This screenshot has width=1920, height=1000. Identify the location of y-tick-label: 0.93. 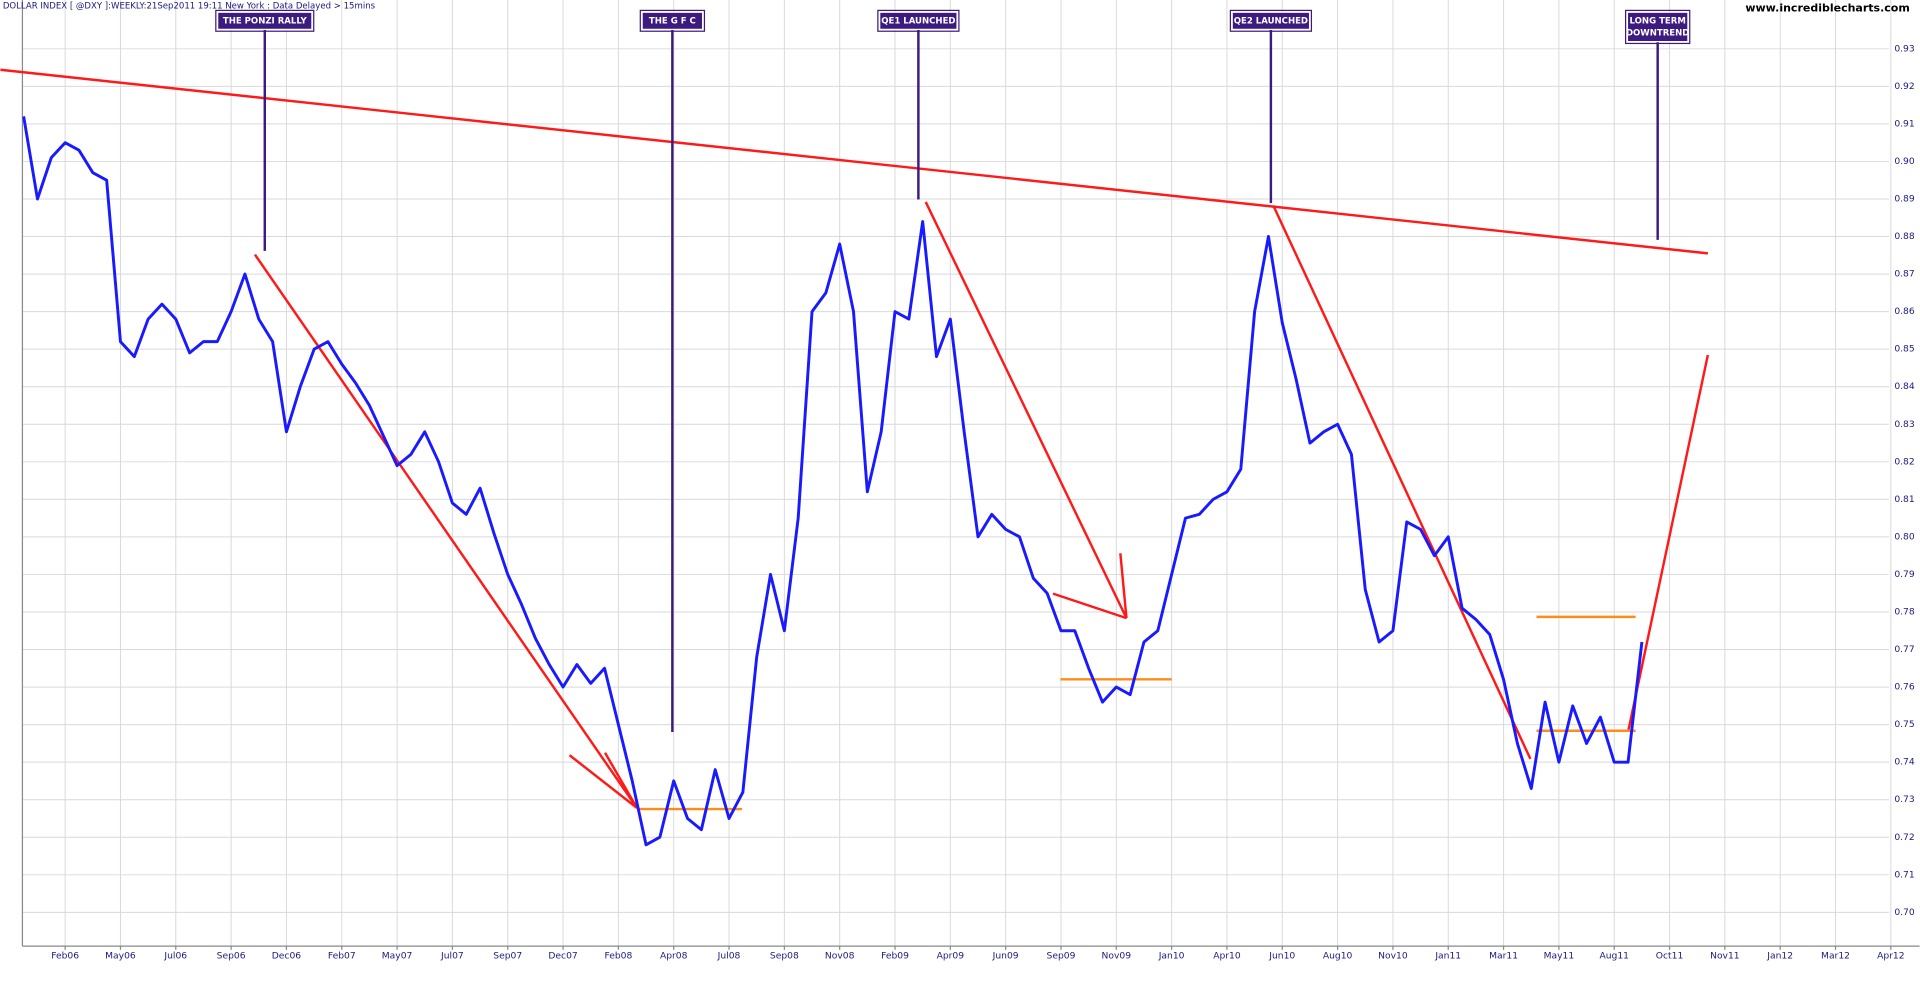
(1904, 48).